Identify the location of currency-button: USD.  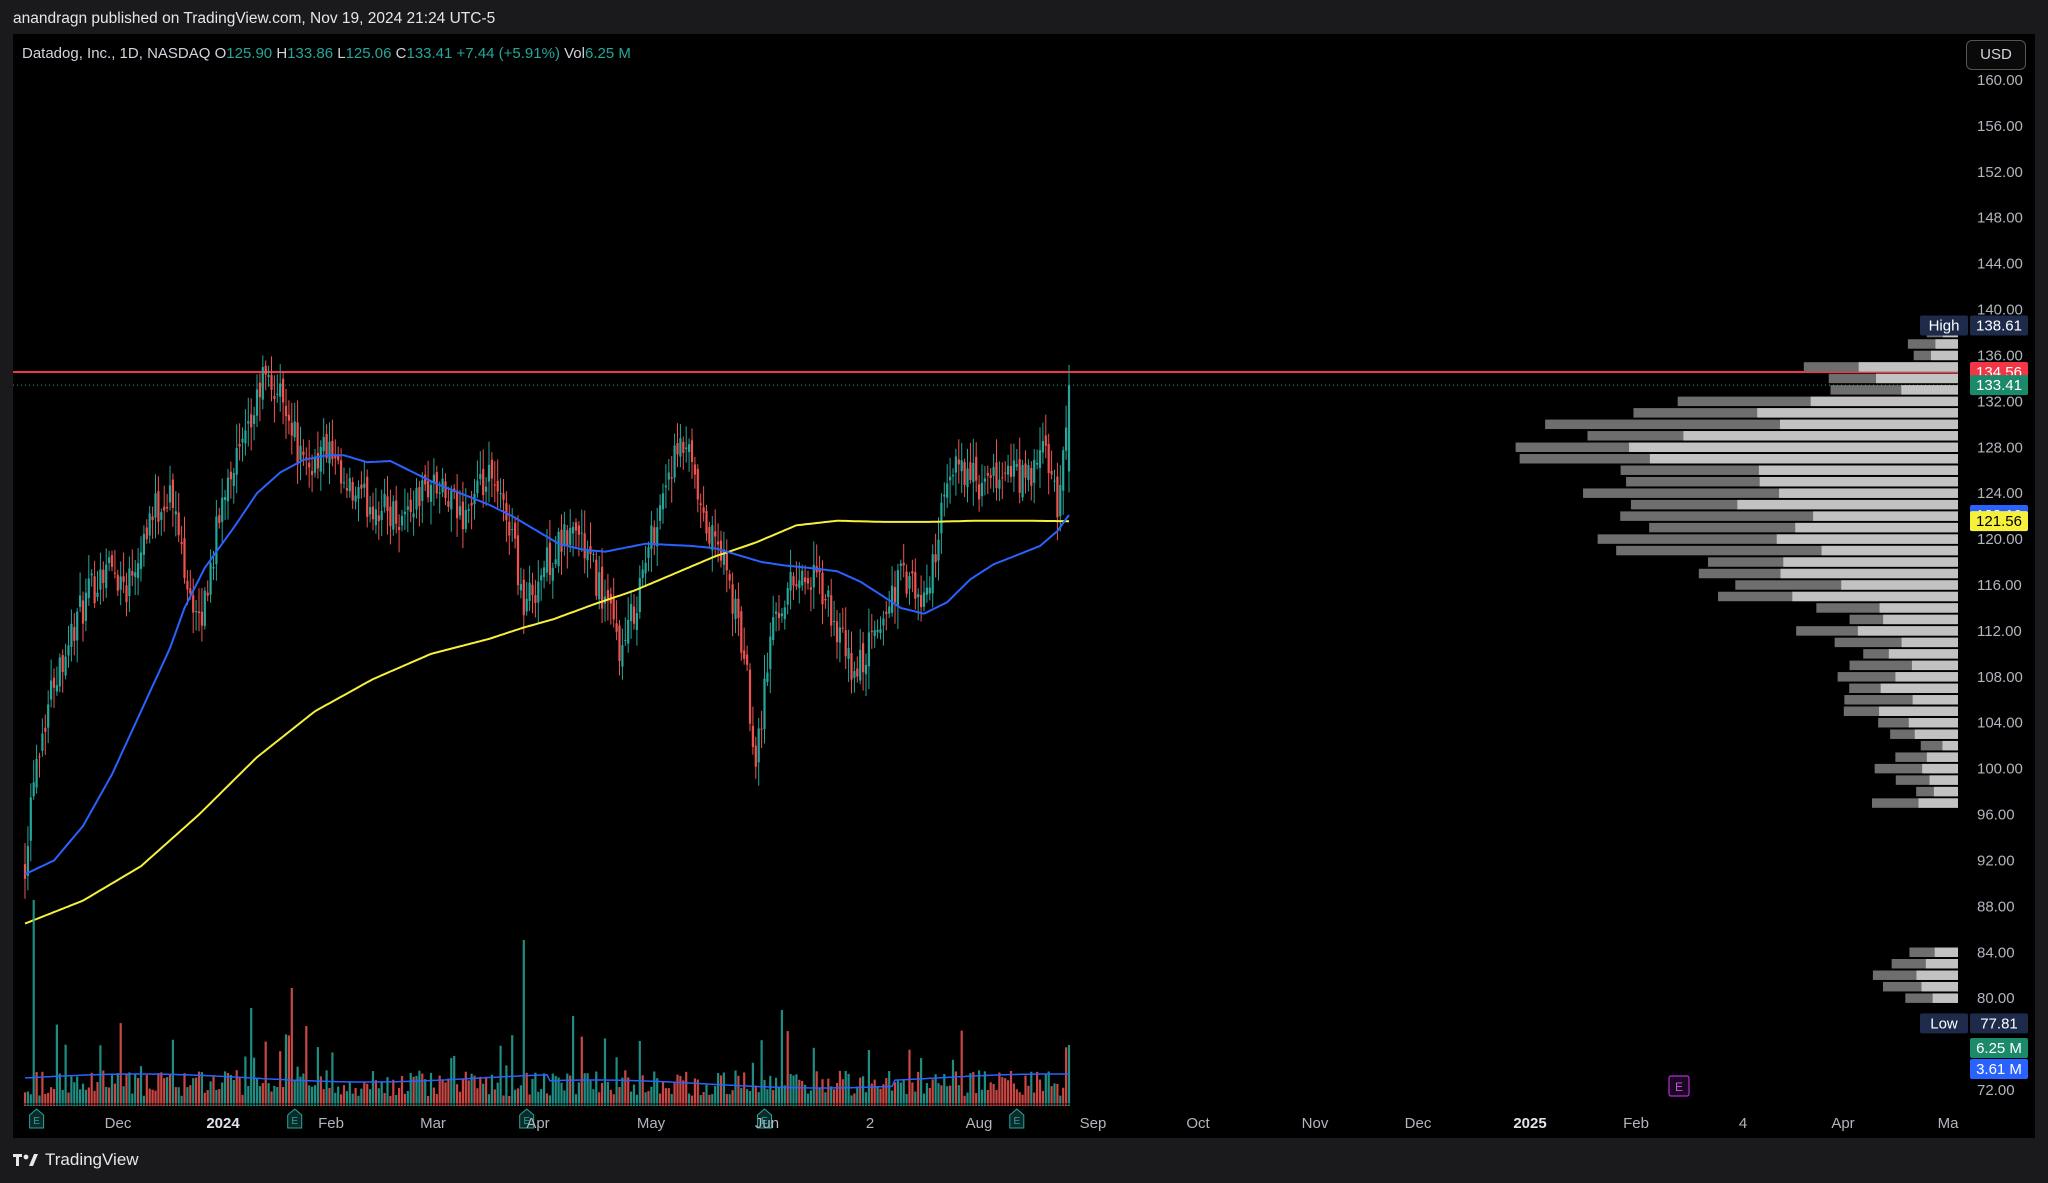
(1996, 55).